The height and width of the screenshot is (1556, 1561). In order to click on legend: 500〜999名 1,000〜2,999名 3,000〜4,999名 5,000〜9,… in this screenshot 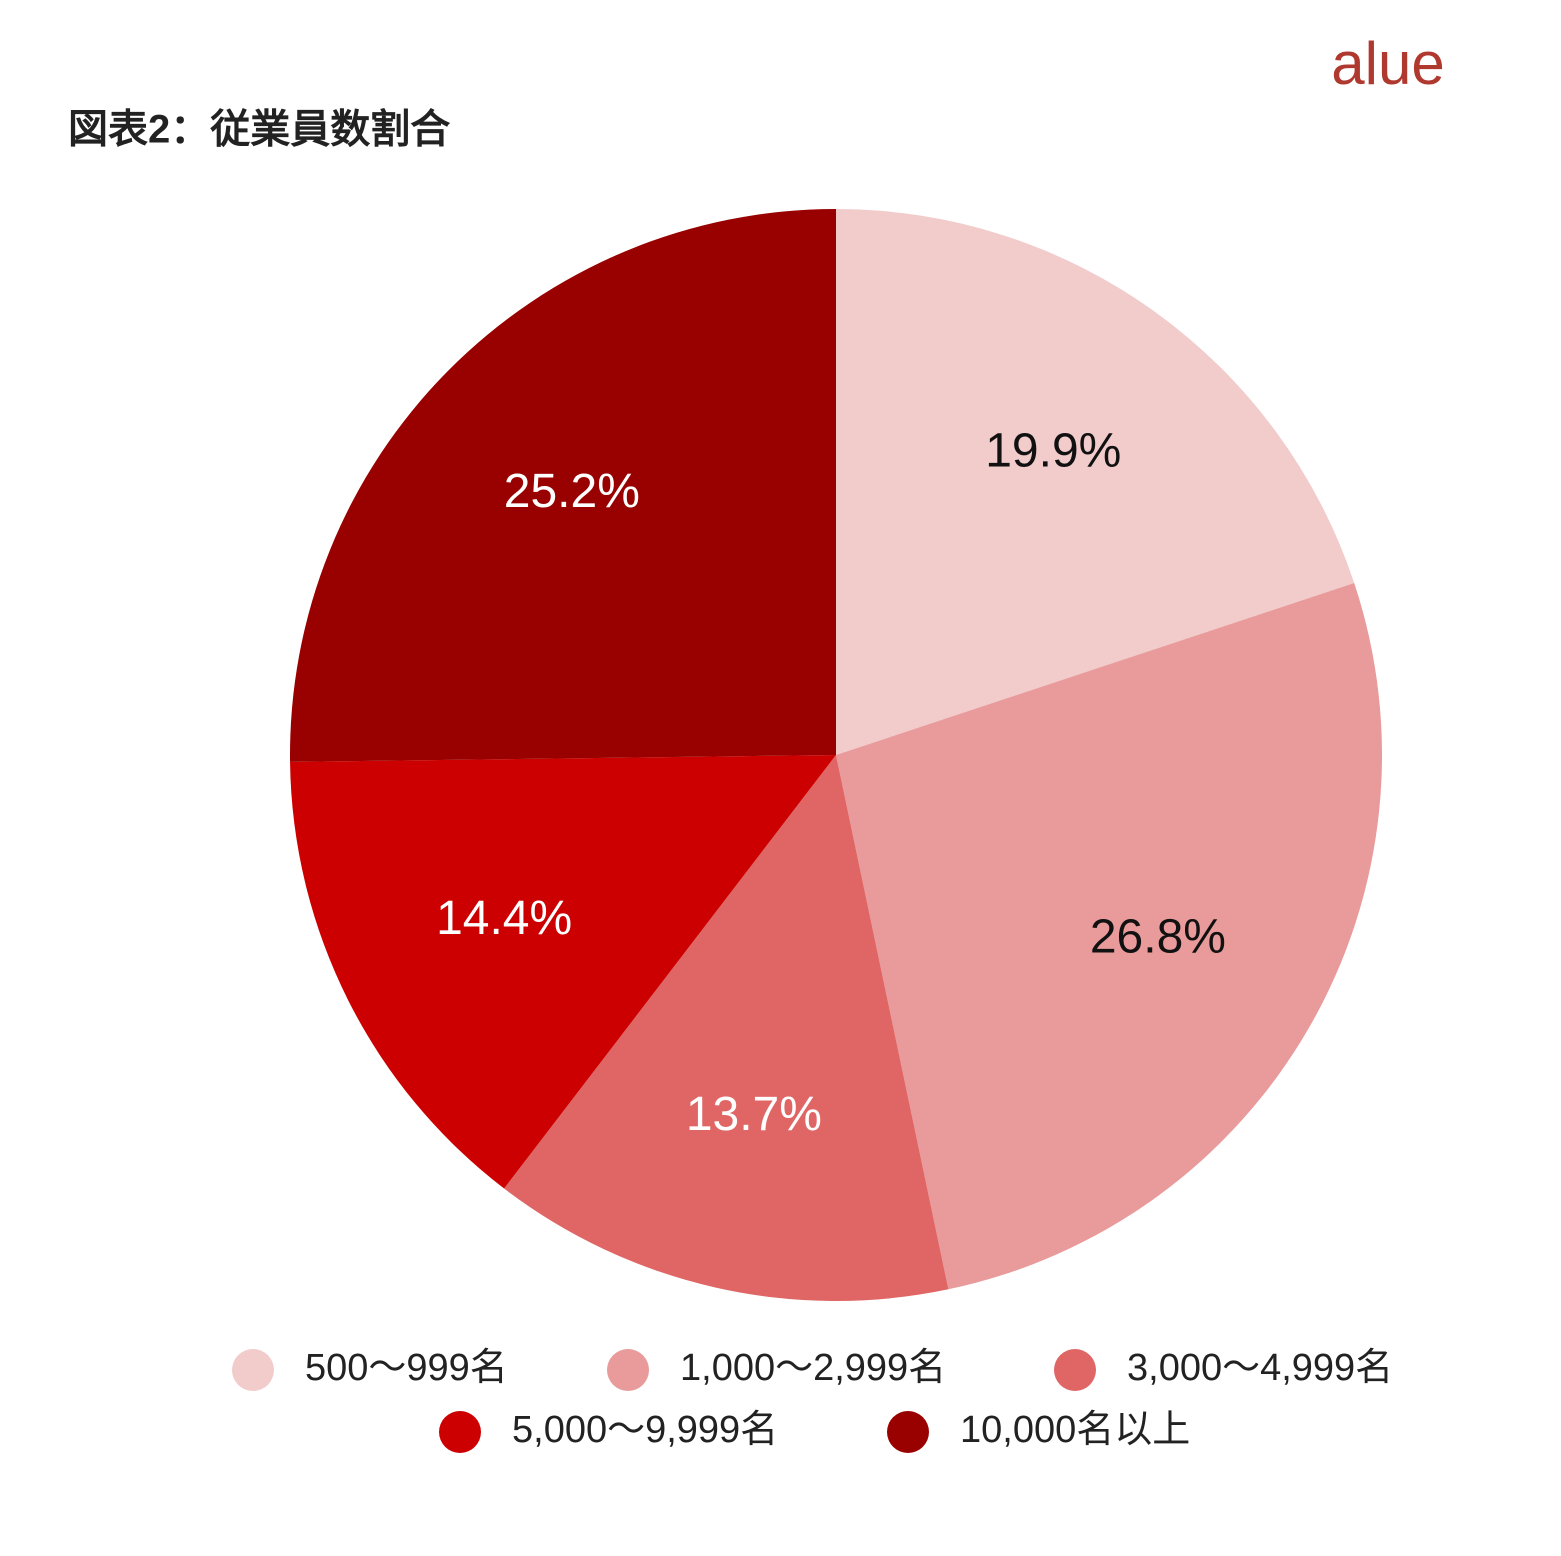, I will do `click(812, 1400)`.